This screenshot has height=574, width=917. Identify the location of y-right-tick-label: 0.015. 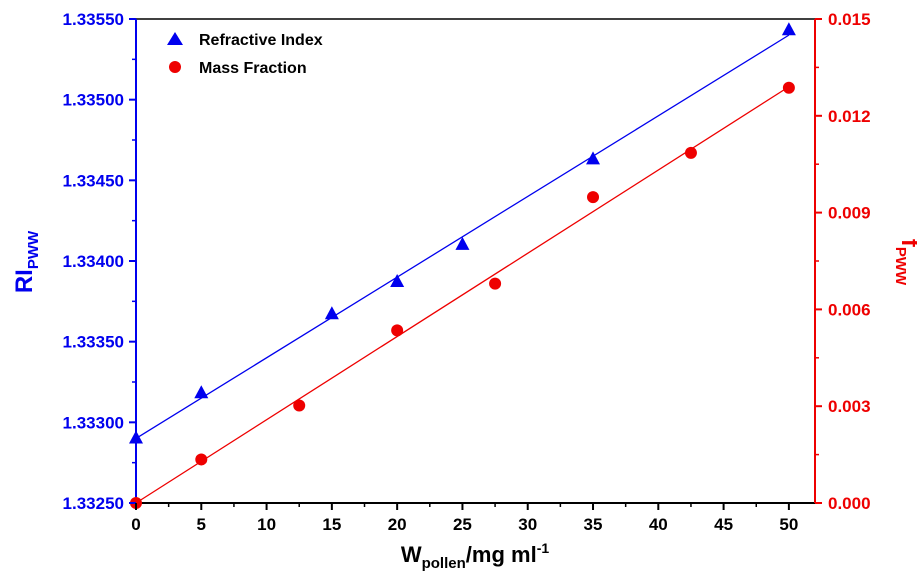
(849, 19).